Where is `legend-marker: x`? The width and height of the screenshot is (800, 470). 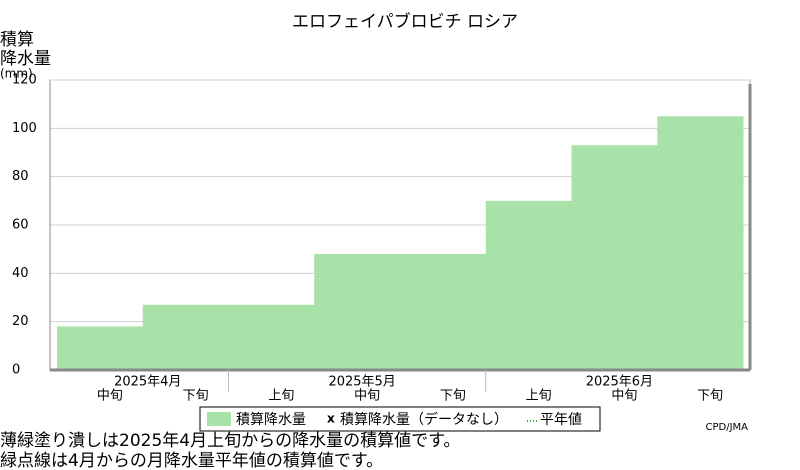
legend-marker: x is located at coordinates (331, 419).